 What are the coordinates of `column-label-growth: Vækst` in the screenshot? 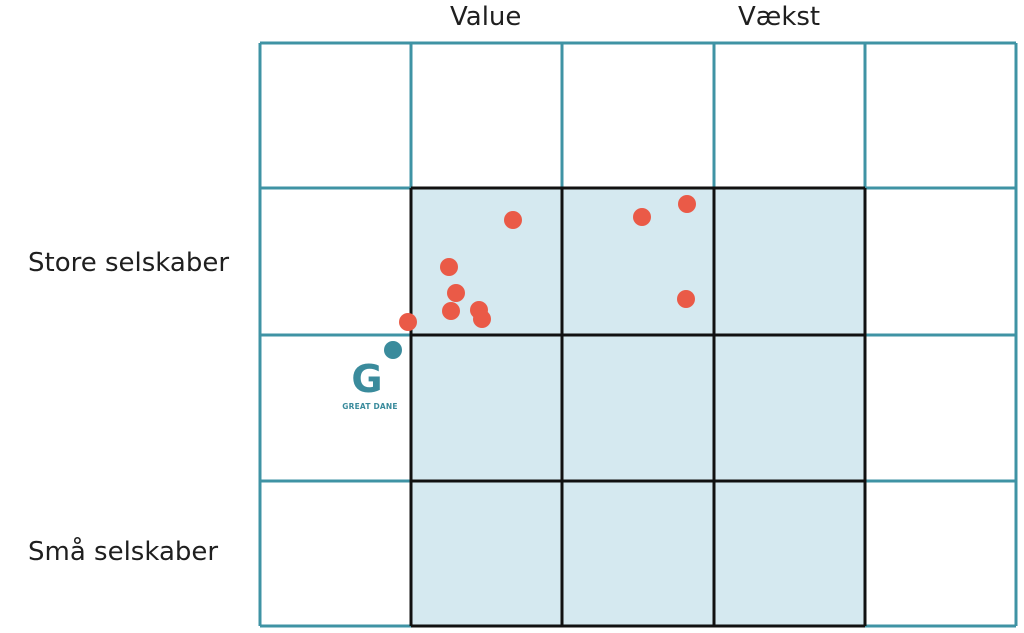 It's located at (779, 17).